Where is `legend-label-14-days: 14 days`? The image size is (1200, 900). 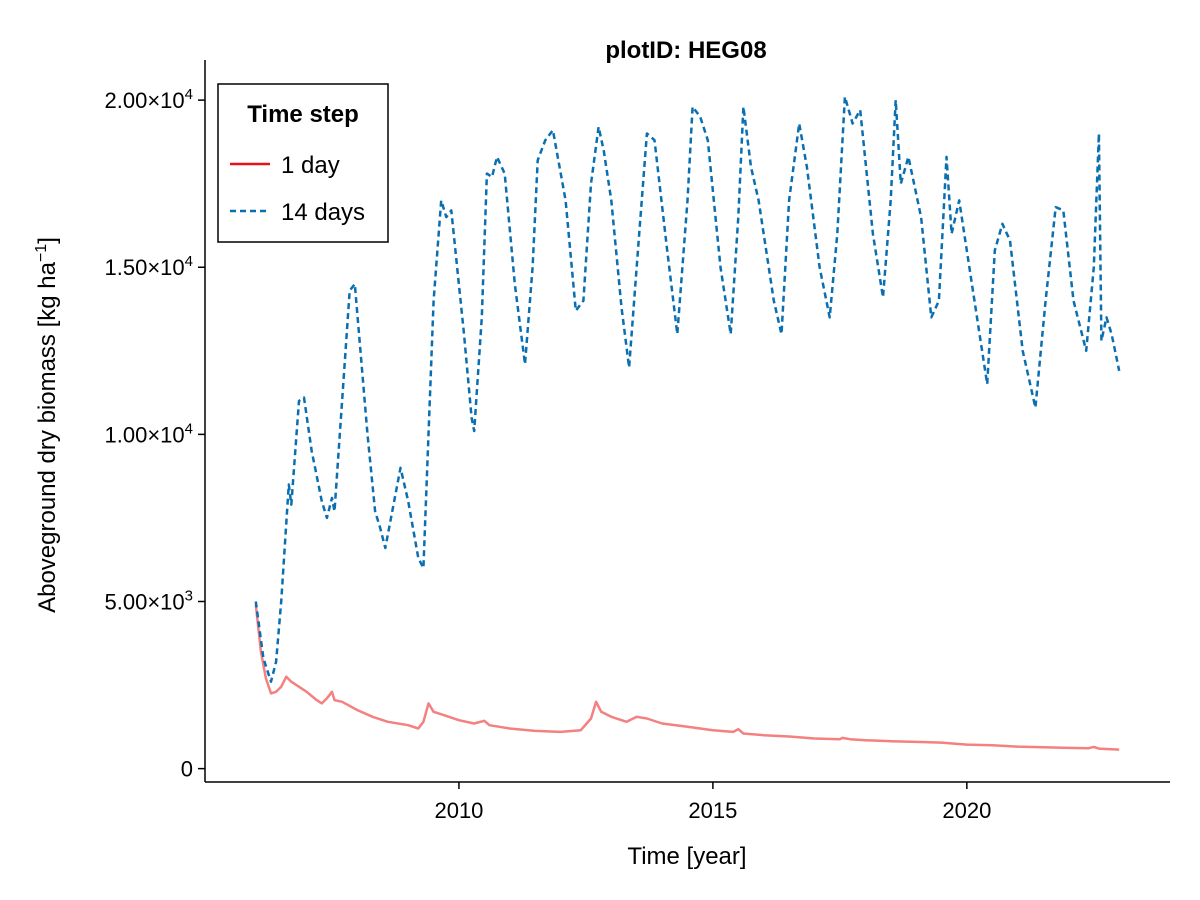
legend-label-14-days: 14 days is located at coordinates (323, 212).